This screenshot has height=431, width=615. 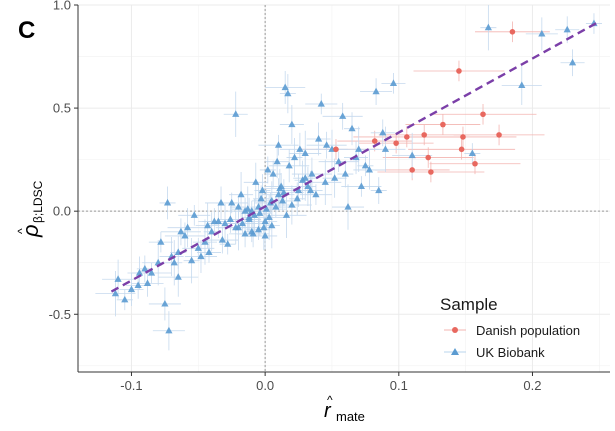 I want to click on x-axis-ticks: -0.1 0.0 0.1 0.2, so click(x=331, y=382).